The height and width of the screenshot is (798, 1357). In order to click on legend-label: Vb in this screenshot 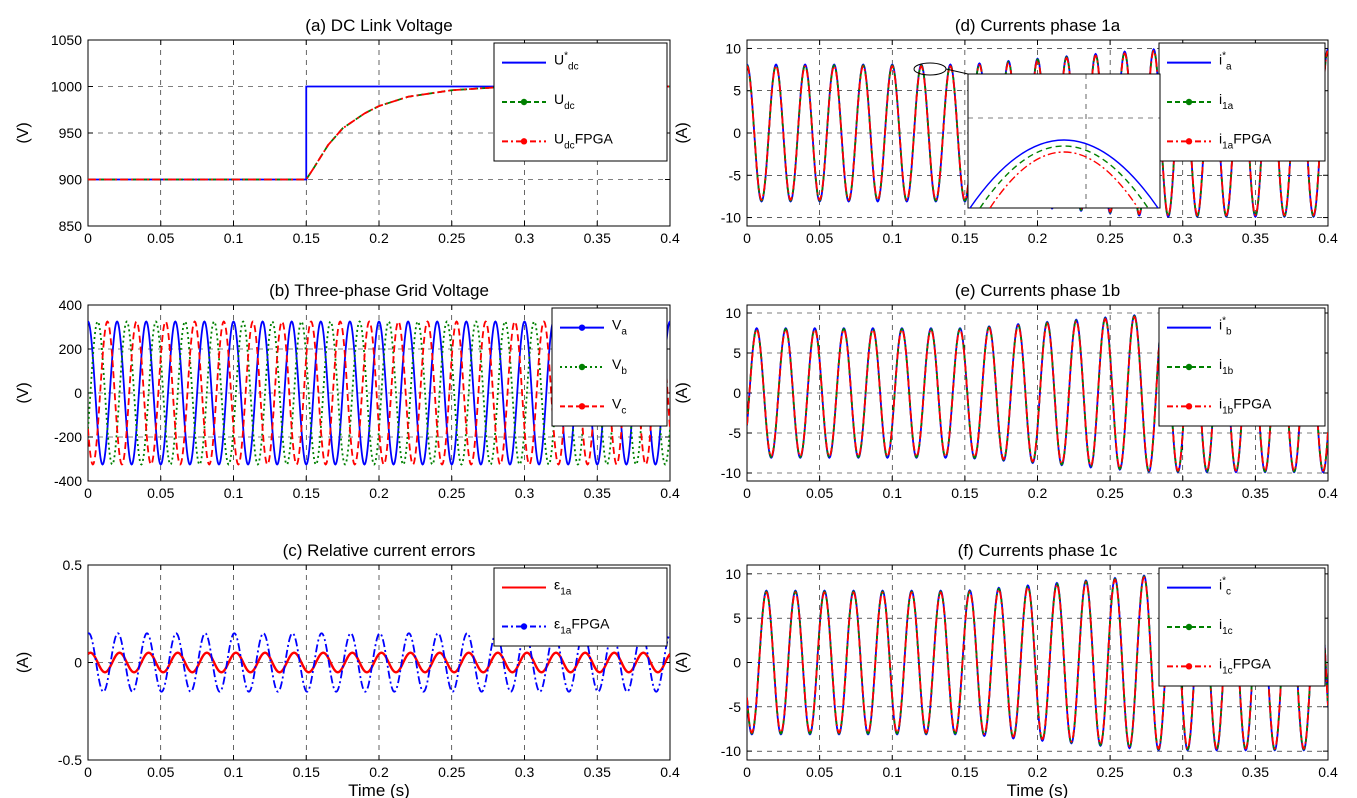, I will do `click(619, 366)`.